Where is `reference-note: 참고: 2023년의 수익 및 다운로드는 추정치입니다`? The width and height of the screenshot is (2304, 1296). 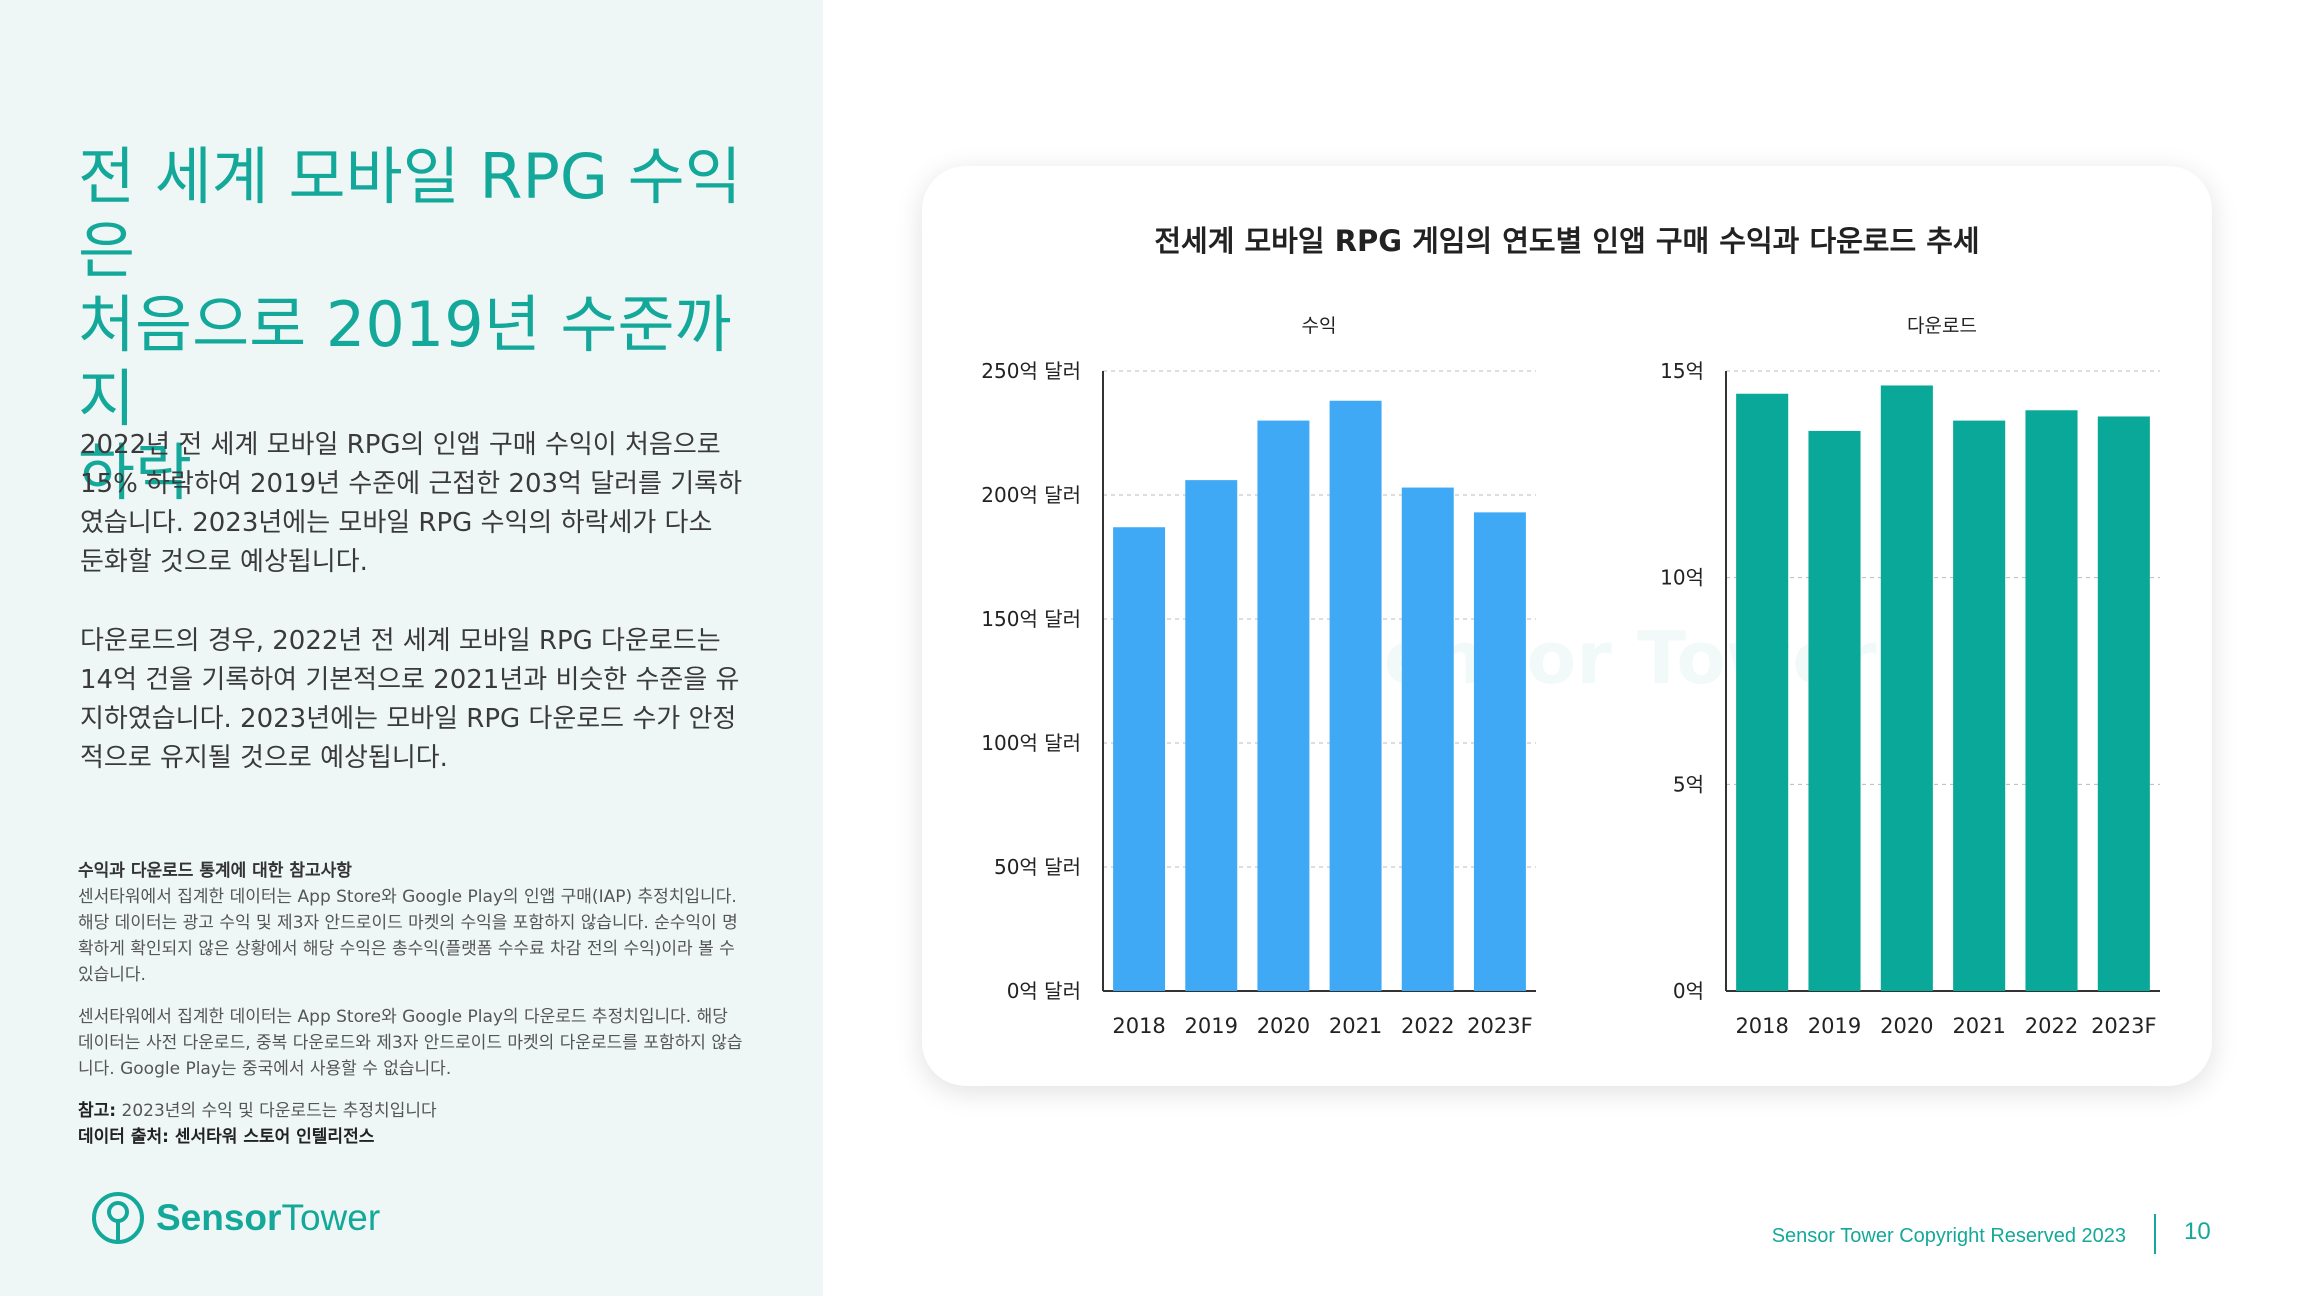
reference-note: 참고: 2023년의 수익 및 다운로드는 추정치입니다 is located at coordinates (413, 1111).